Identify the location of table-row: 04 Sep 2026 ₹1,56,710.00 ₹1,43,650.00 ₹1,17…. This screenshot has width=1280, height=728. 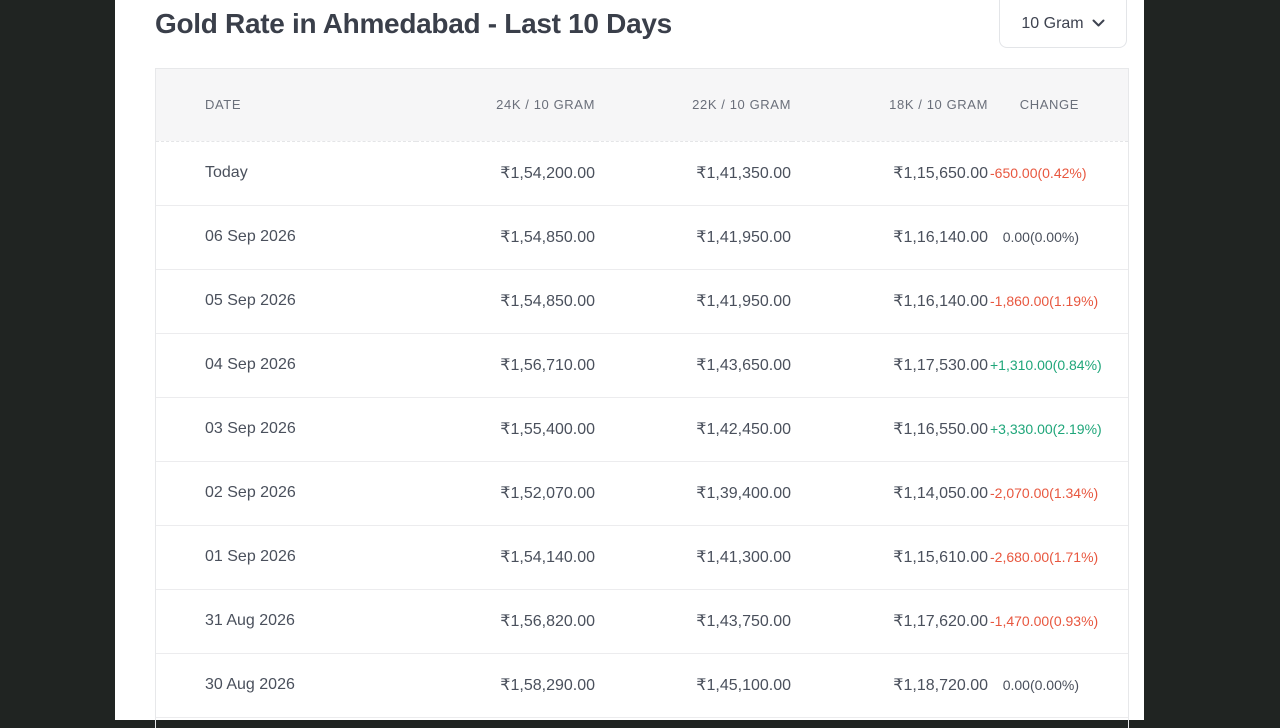
(642, 365).